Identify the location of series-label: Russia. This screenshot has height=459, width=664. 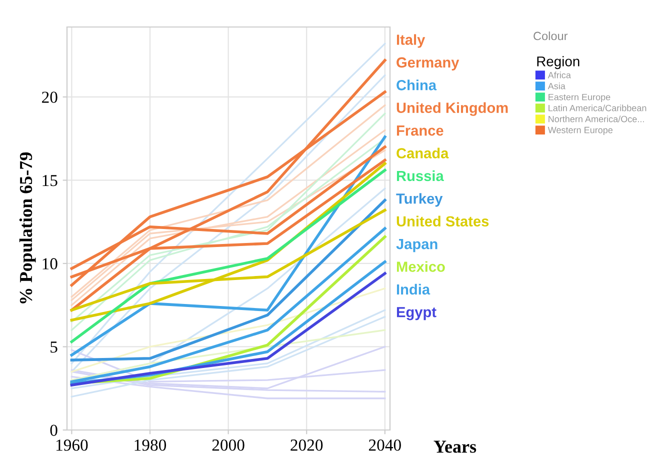
(420, 176).